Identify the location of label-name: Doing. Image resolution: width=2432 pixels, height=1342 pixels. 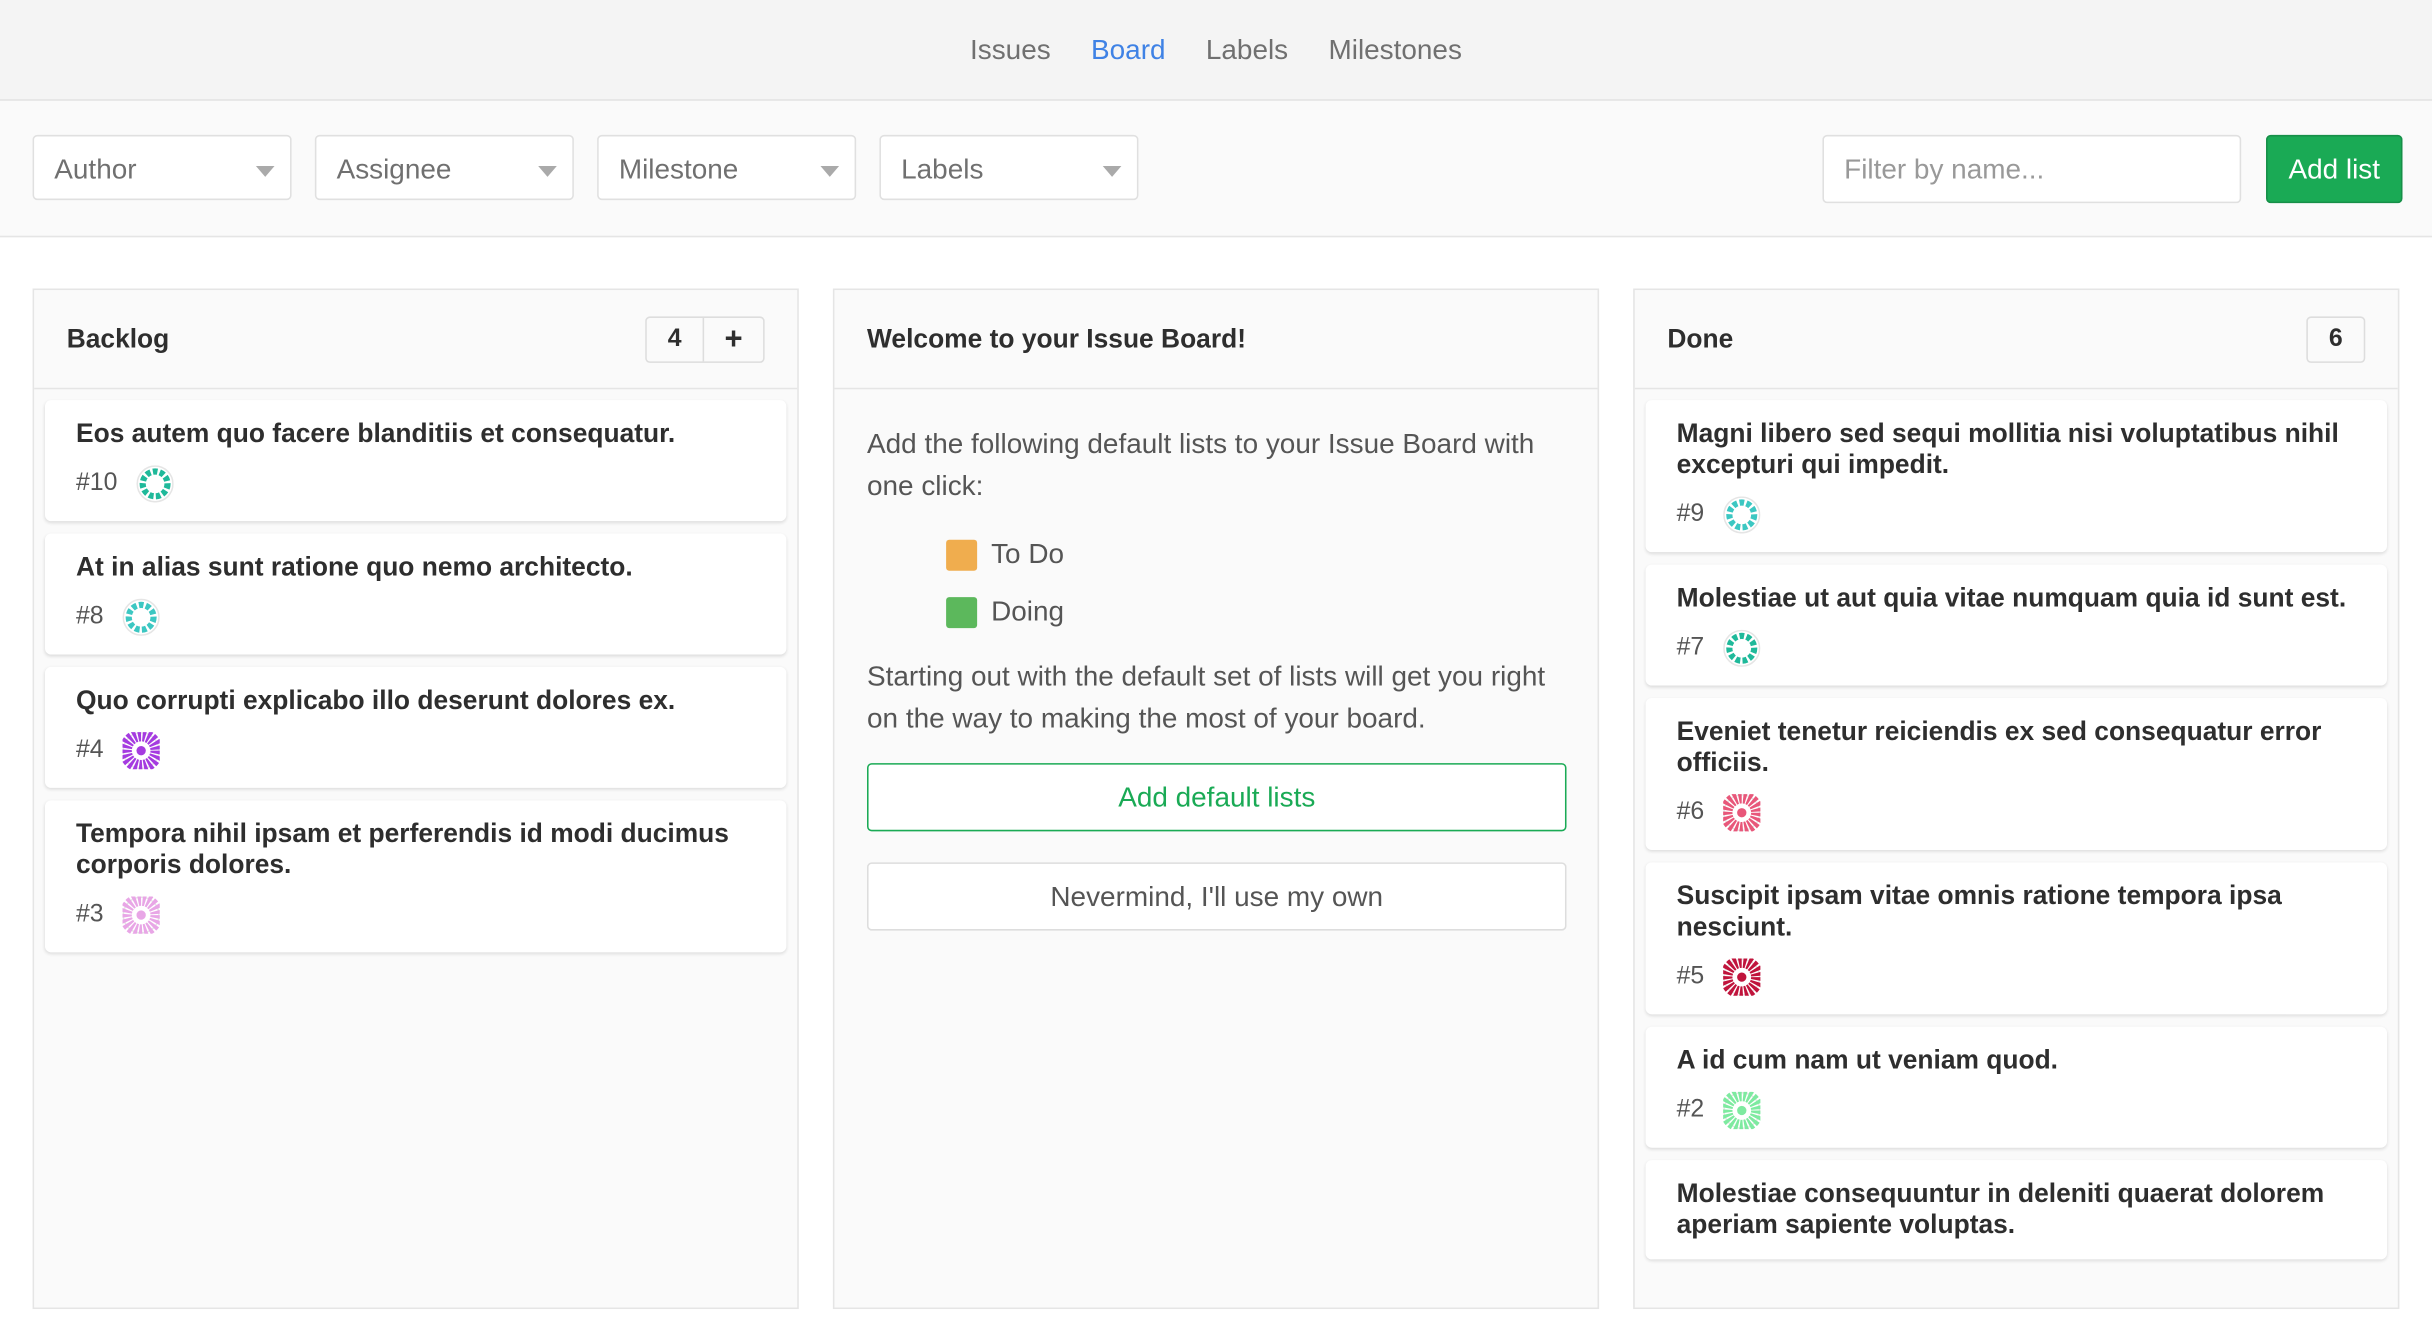
(1028, 611).